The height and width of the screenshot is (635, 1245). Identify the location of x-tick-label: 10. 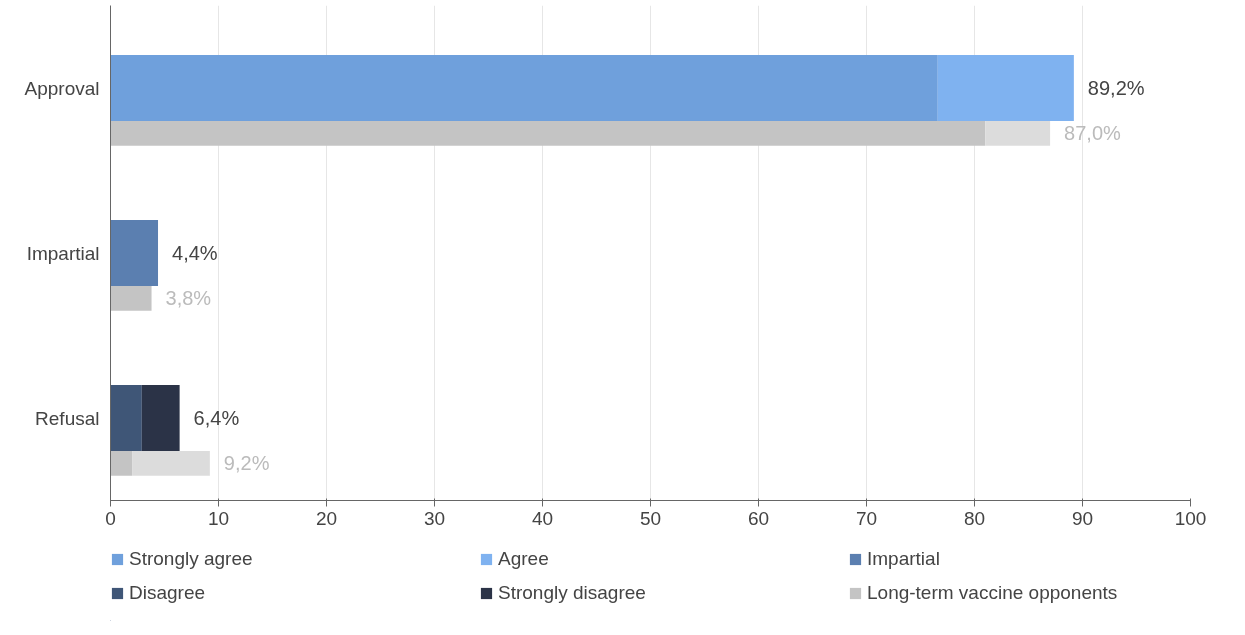
(218, 518).